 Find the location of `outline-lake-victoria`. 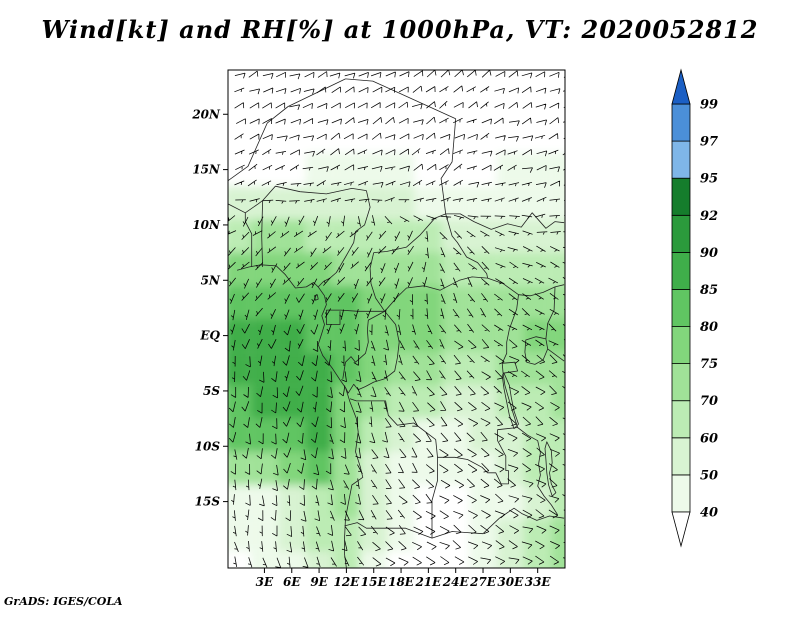

outline-lake-victoria is located at coordinates (536, 350).